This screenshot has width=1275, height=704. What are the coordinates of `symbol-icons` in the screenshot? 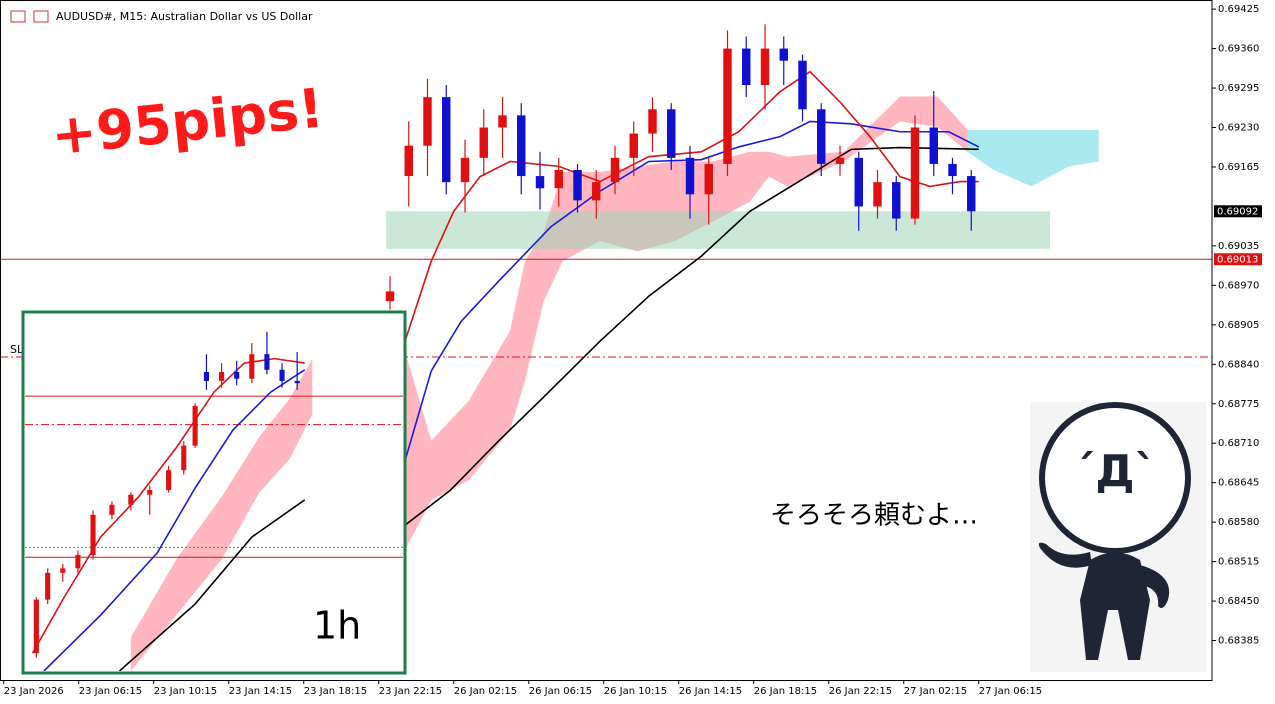 It's located at (29, 16).